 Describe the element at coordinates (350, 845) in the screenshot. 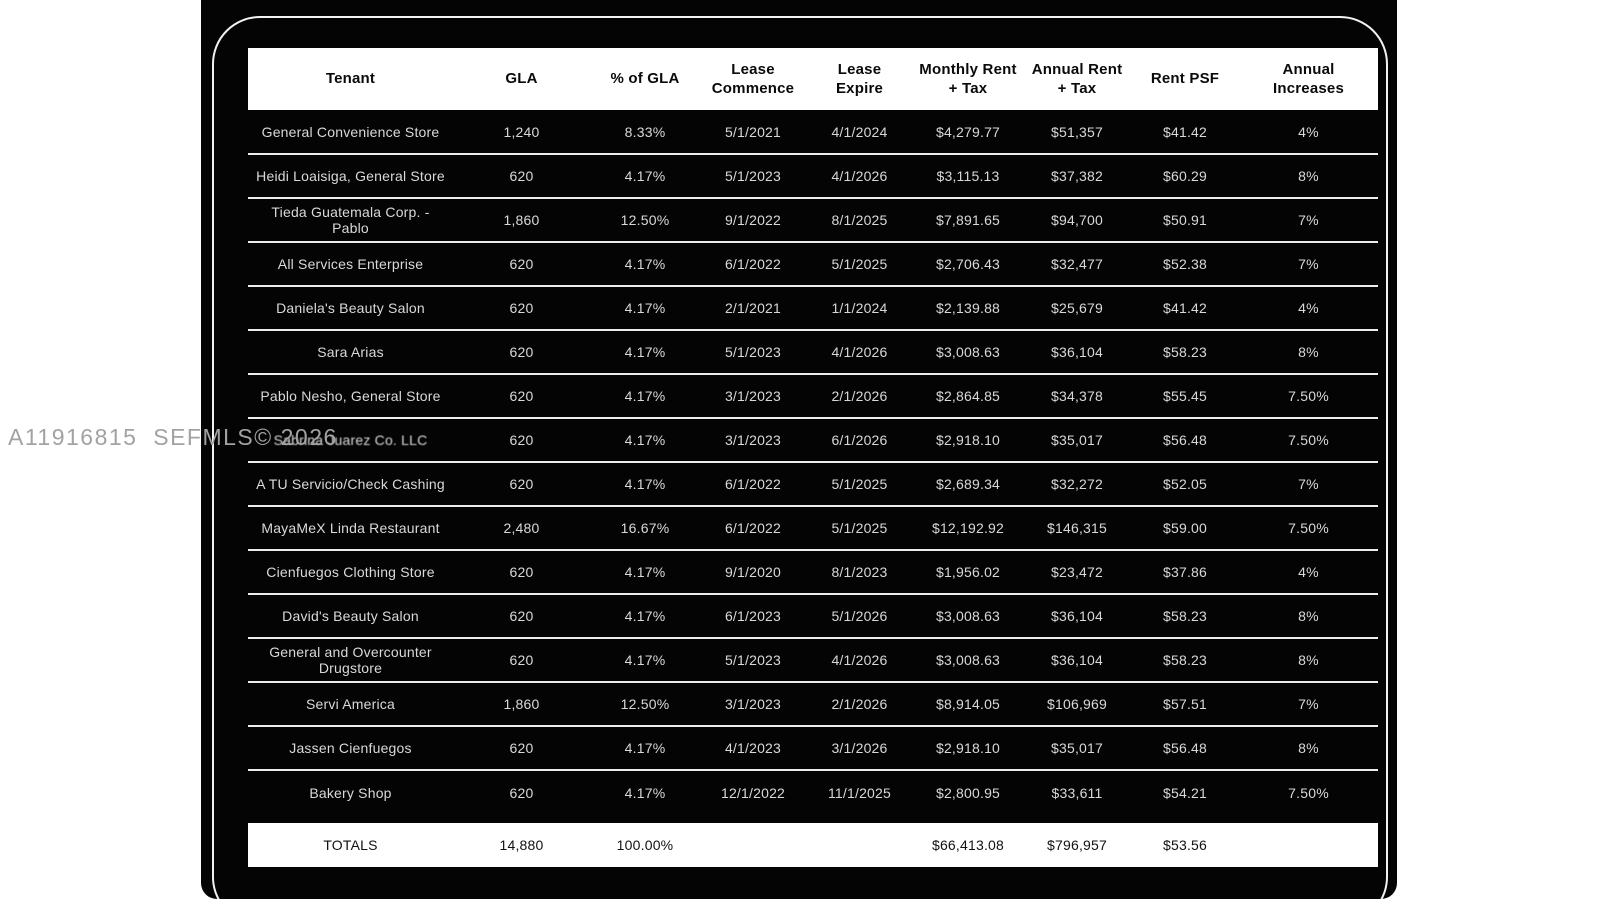

I see `totals-cell-tenant: TOTALS` at that location.